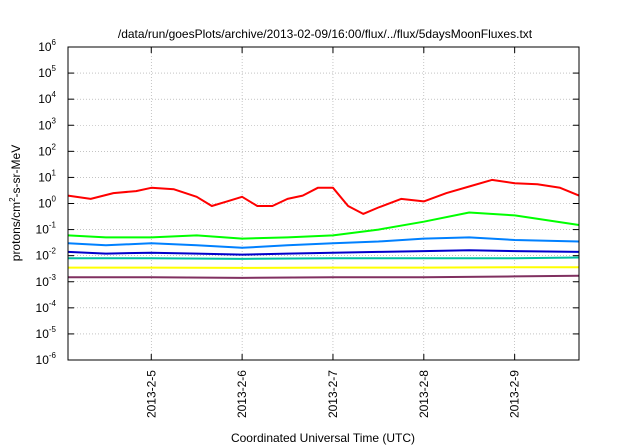 Image resolution: width=640 pixels, height=448 pixels. Describe the element at coordinates (53, 303) in the screenshot. I see `y-tick-exp: -4` at that location.